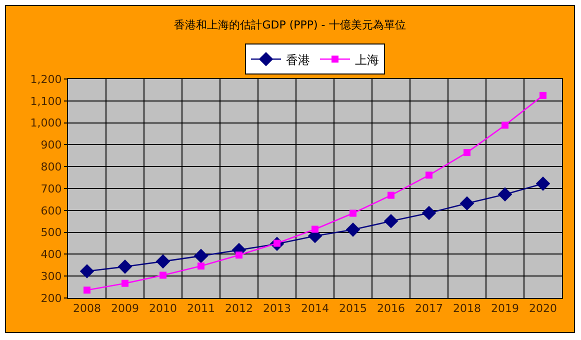  Describe the element at coordinates (51, 276) in the screenshot. I see `y-tick-label: 300` at that location.